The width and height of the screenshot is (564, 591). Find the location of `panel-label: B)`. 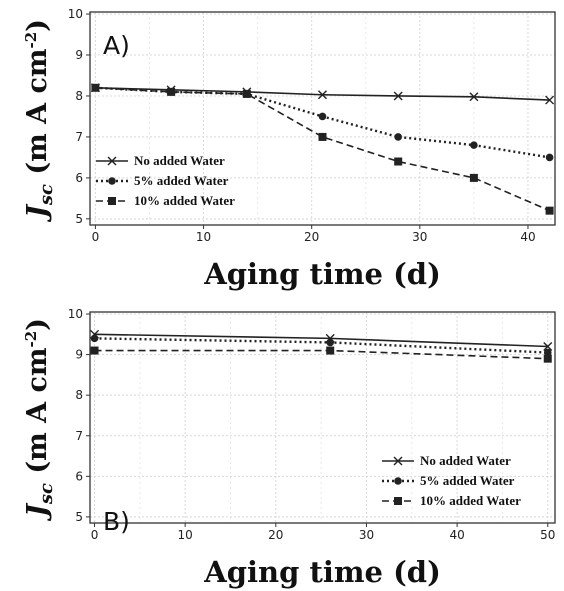

panel-label: B) is located at coordinates (116, 521).